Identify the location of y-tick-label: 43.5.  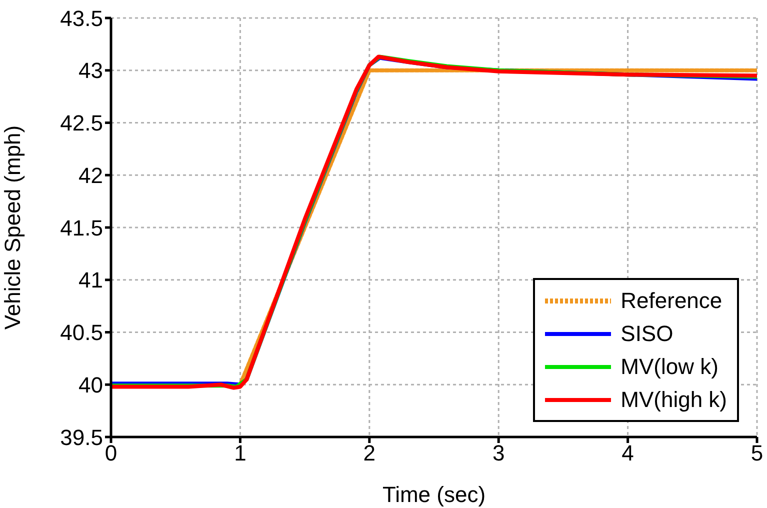
(81, 18).